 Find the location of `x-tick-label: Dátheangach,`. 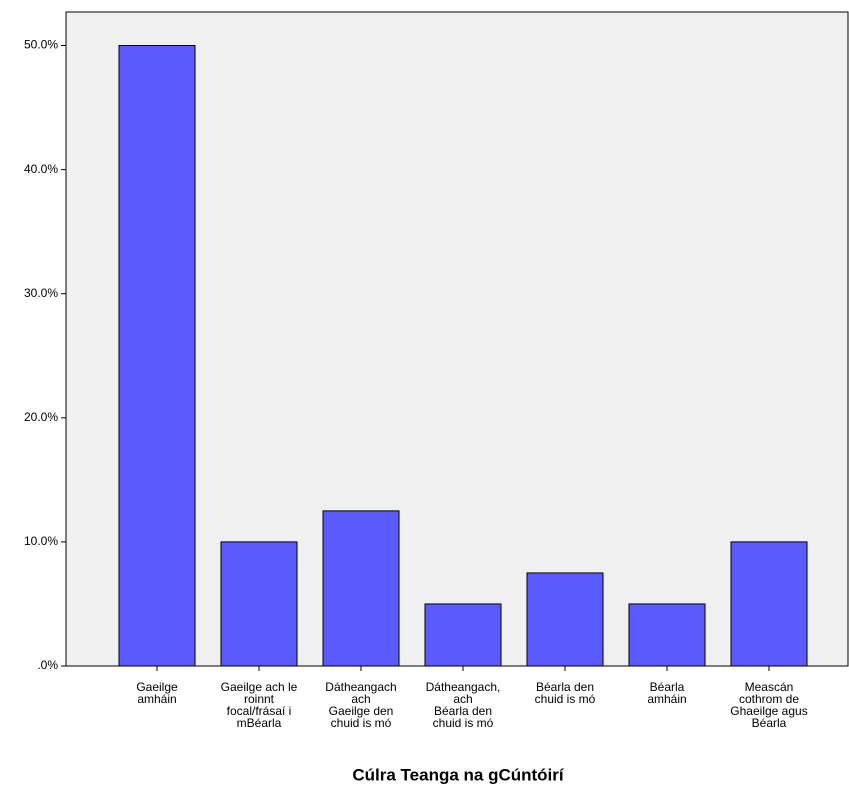

x-tick-label: Dátheangach, is located at coordinates (463, 687).